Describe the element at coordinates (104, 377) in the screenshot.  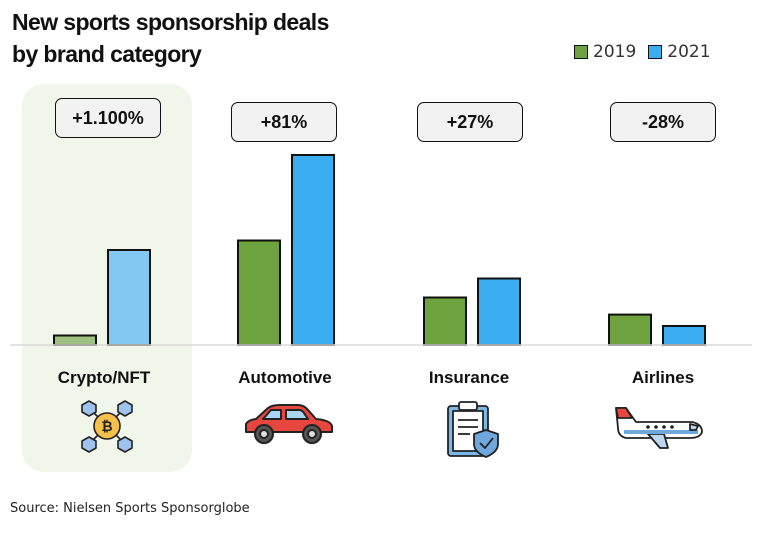
I see `category-label-crypto: Crypto/NFT` at that location.